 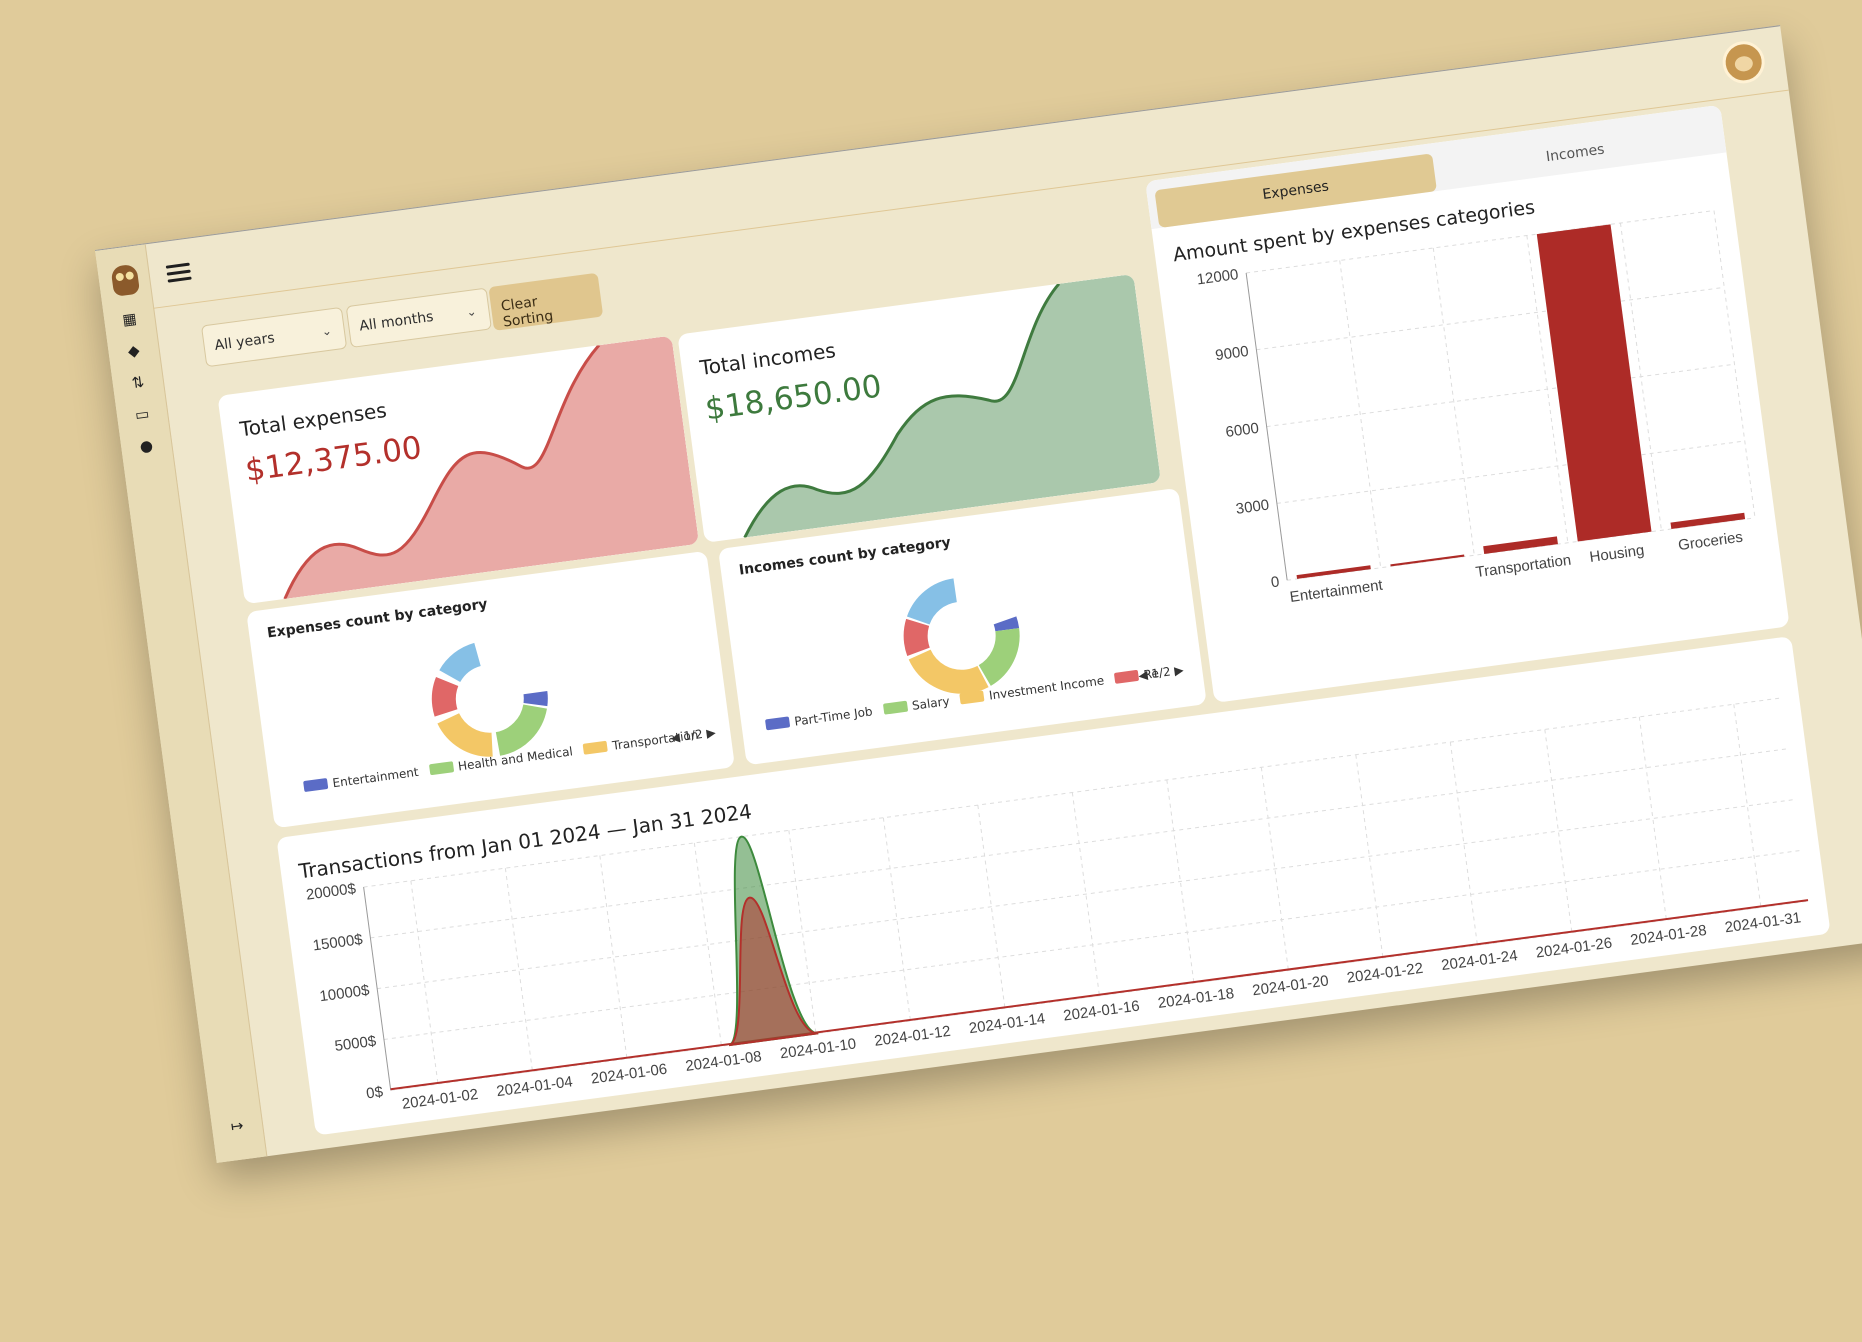 I want to click on legend-item: Salary, so click(x=916, y=705).